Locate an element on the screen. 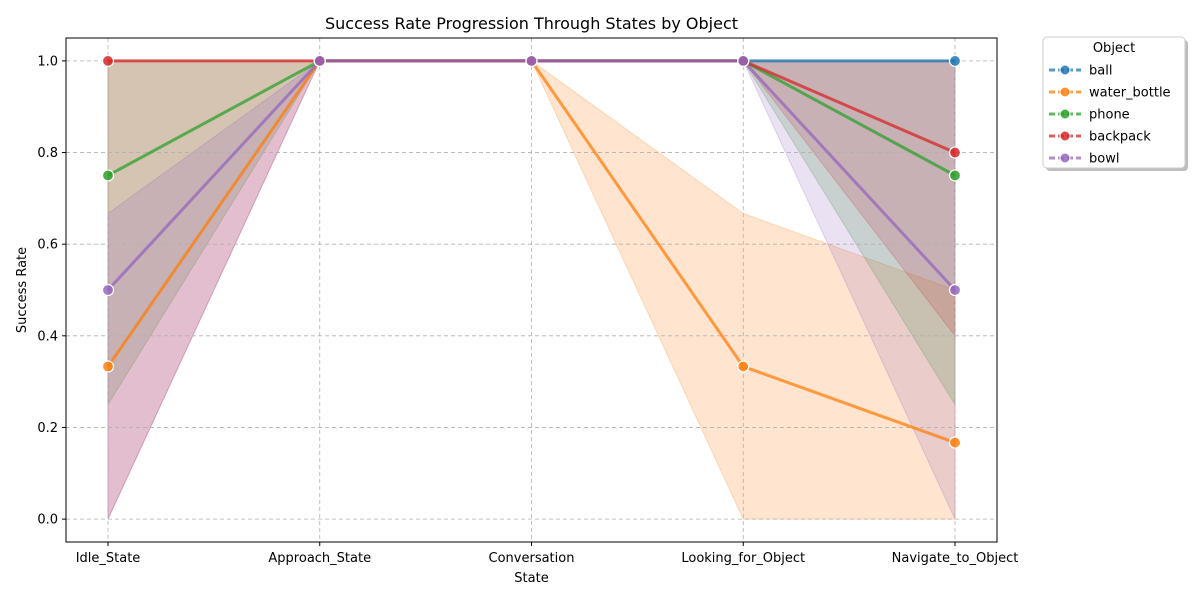 This screenshot has height=600, width=1200. legend-box is located at coordinates (1114, 102).